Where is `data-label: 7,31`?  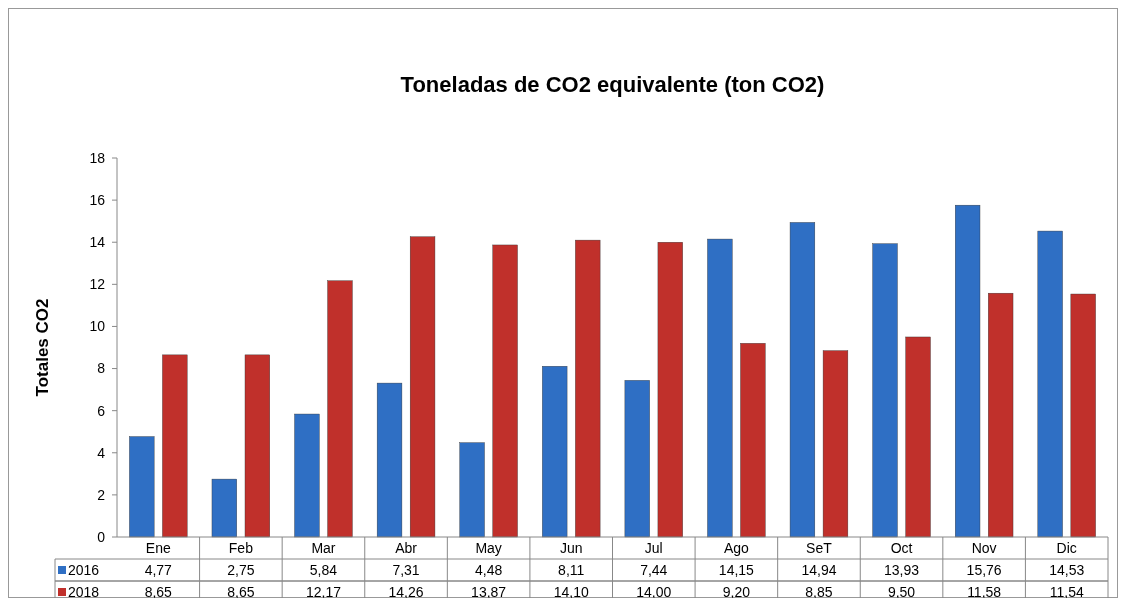
data-label: 7,31 is located at coordinates (406, 569).